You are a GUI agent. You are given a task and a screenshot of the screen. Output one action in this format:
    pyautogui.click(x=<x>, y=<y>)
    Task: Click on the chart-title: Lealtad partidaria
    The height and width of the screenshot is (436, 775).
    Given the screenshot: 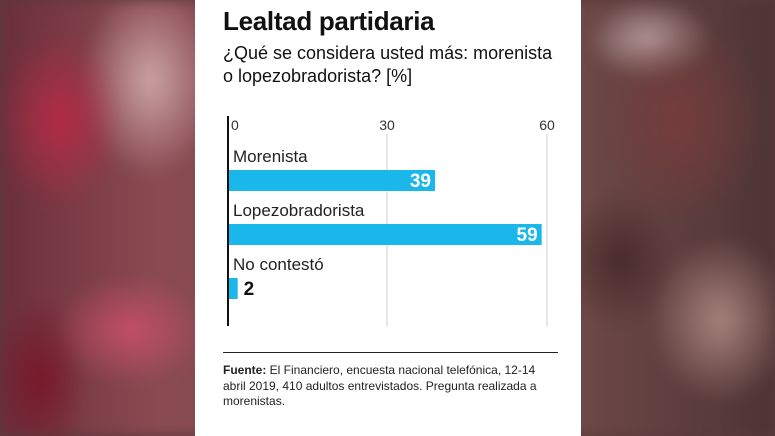 What is the action you would take?
    pyautogui.click(x=329, y=21)
    